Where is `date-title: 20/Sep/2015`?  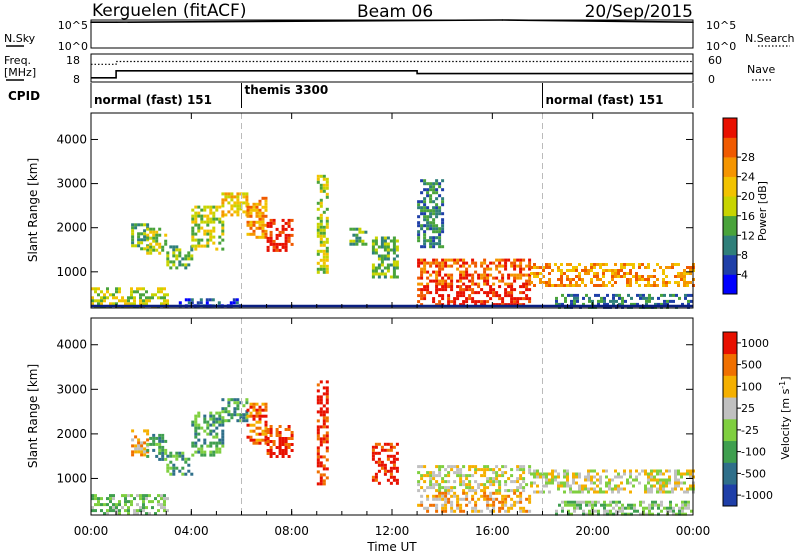
date-title: 20/Sep/2015 is located at coordinates (639, 12).